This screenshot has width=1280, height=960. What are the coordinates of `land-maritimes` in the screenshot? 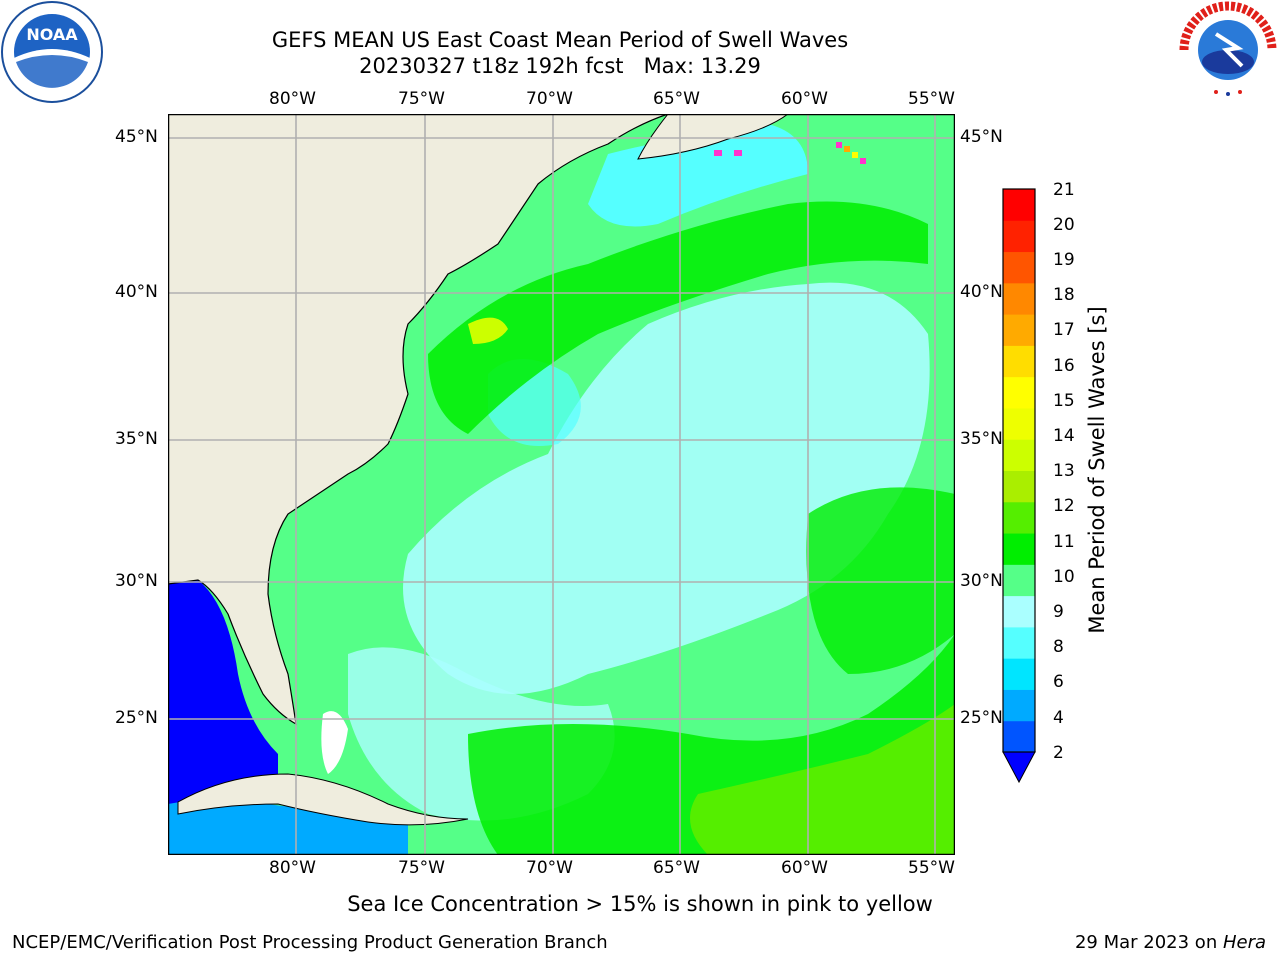 It's located at (713, 137).